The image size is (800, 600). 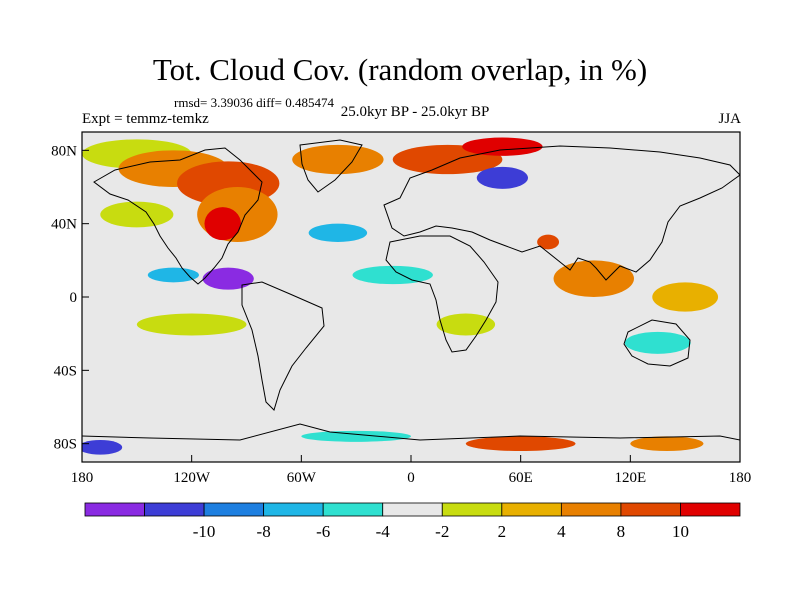 What do you see at coordinates (178, 216) in the screenshot?
I see `coastline-north-america` at bounding box center [178, 216].